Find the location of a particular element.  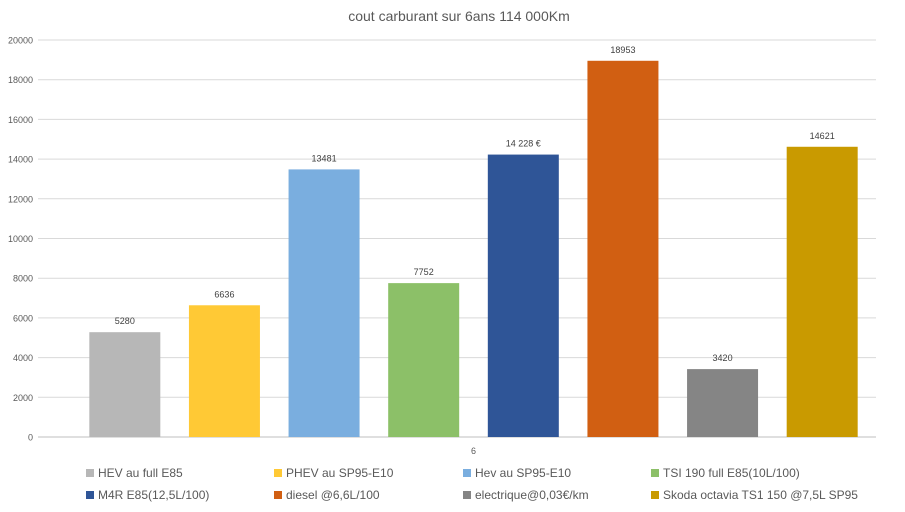

y-tick-label: 2000 is located at coordinates (23, 398).